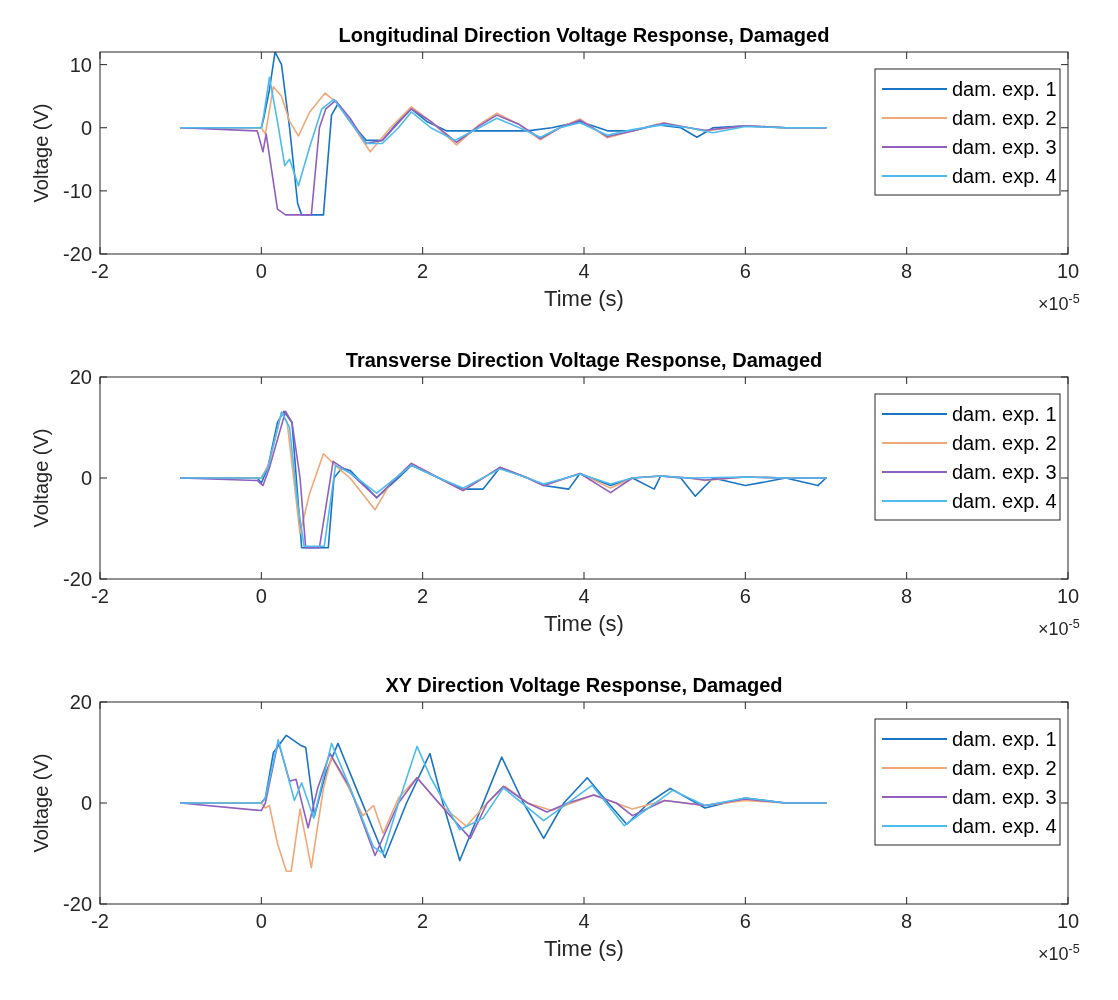  I want to click on chart-title: Longitudinal Direction Voltage Response, Damaged, so click(584, 35).